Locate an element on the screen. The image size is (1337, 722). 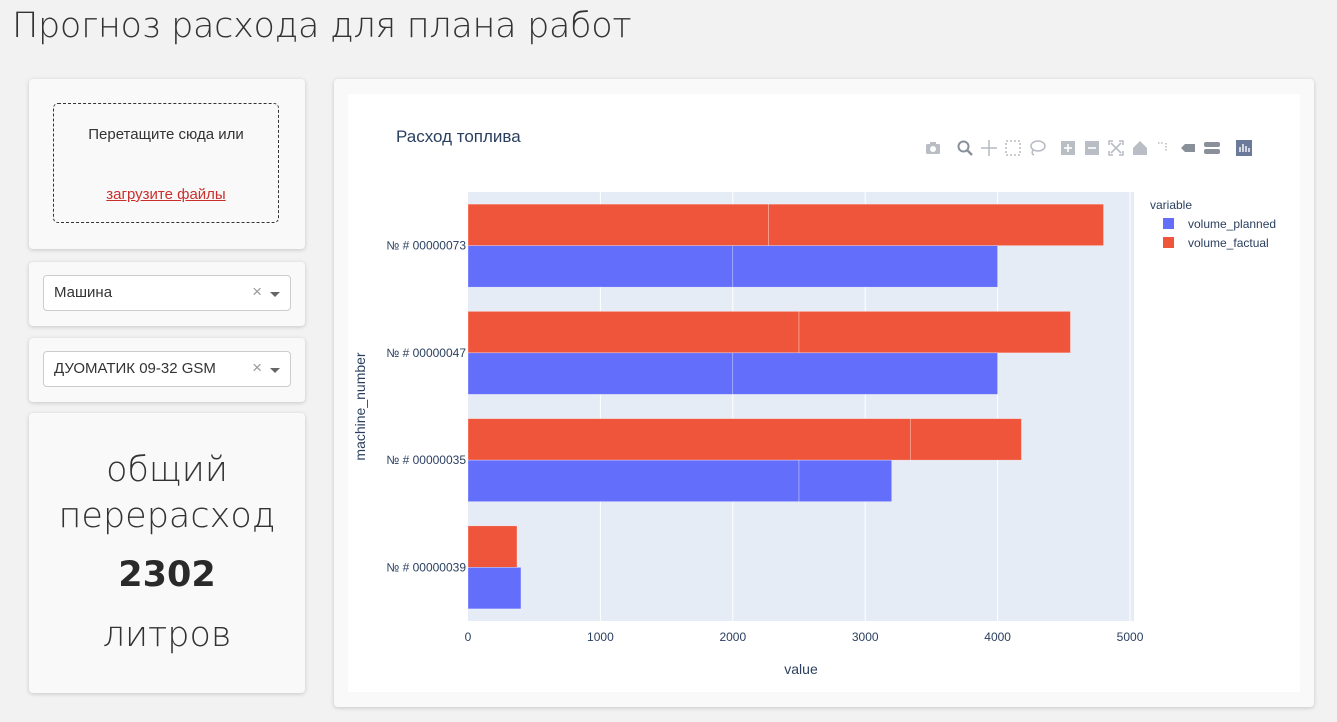
machine-type-filter-card: Машина × is located at coordinates (167, 294).